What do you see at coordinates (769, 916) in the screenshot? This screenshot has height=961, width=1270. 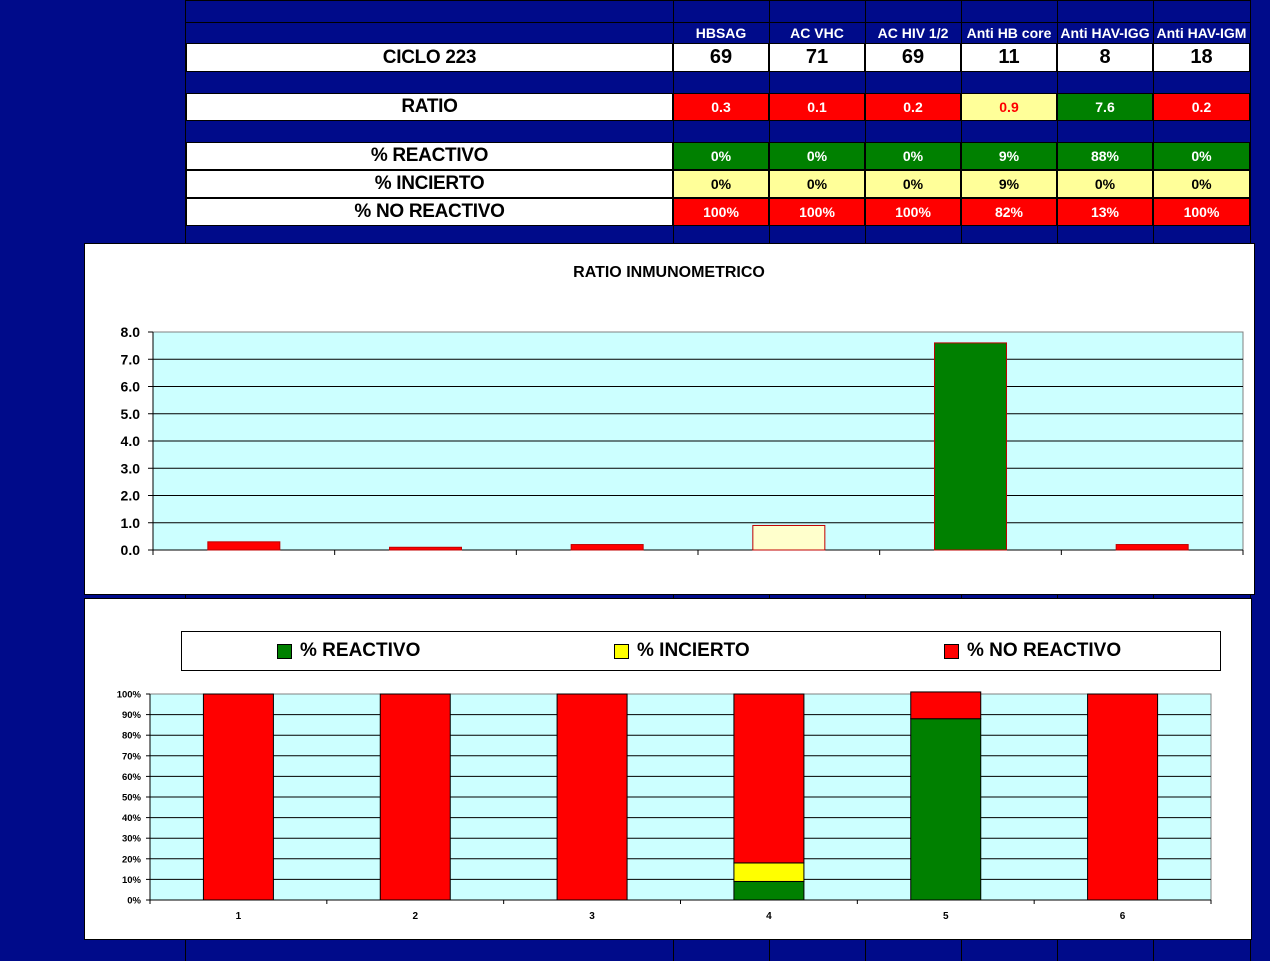 I see `x-tick-label: 4` at bounding box center [769, 916].